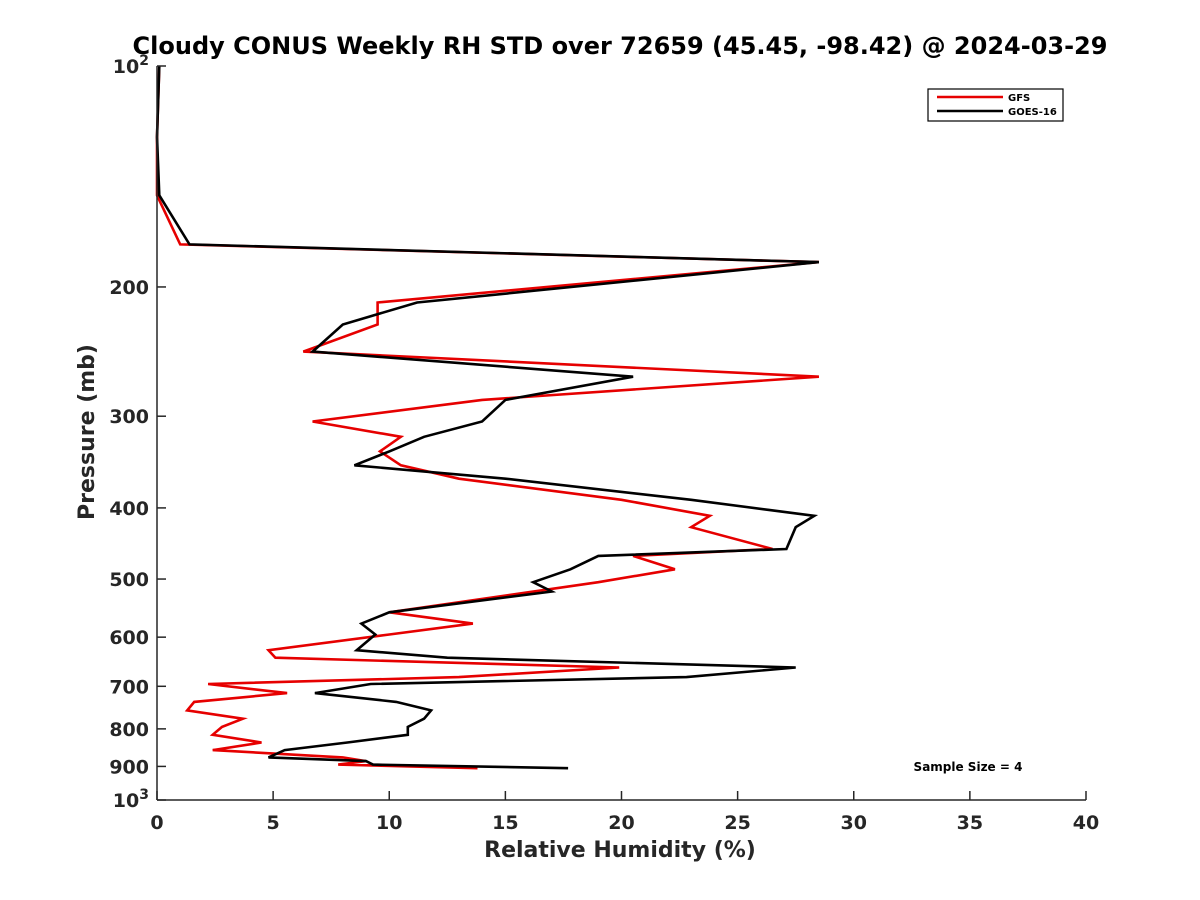 The height and width of the screenshot is (900, 1200). I want to click on legend: GFS GOES-16, so click(995, 105).